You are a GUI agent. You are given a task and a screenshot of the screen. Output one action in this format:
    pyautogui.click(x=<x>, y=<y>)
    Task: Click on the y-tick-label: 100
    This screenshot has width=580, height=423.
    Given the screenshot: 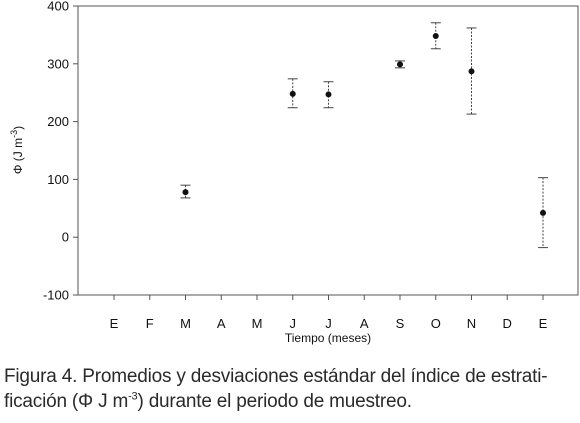 What is the action you would take?
    pyautogui.click(x=58, y=179)
    